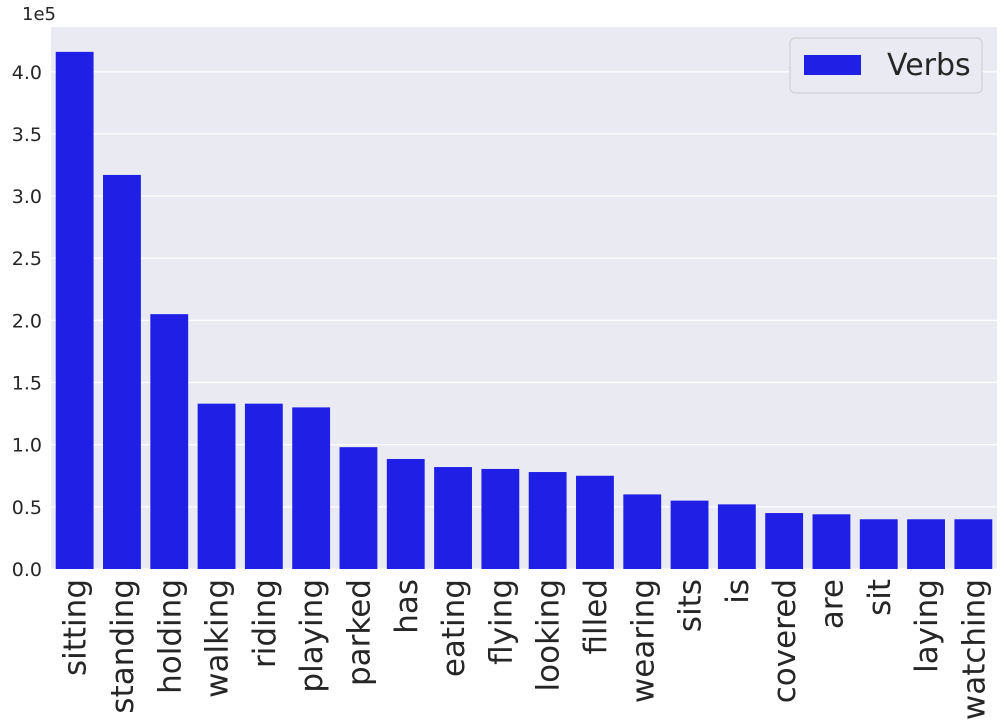  What do you see at coordinates (691, 605) in the screenshot?
I see `x-tick-label: sits` at bounding box center [691, 605].